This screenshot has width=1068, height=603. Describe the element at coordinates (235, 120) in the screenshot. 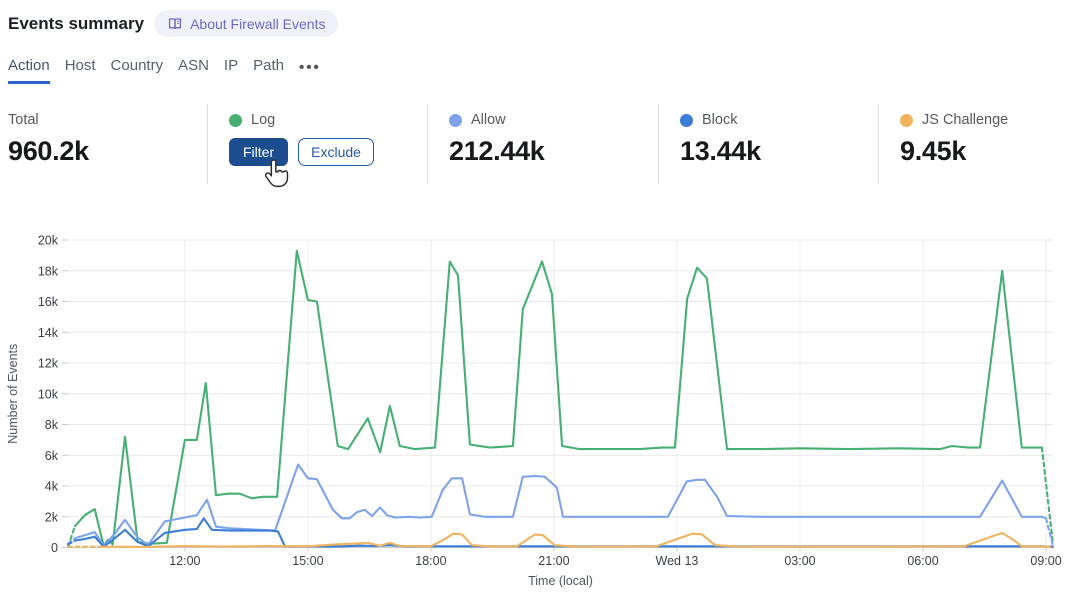

I see `log-legend-dot` at that location.